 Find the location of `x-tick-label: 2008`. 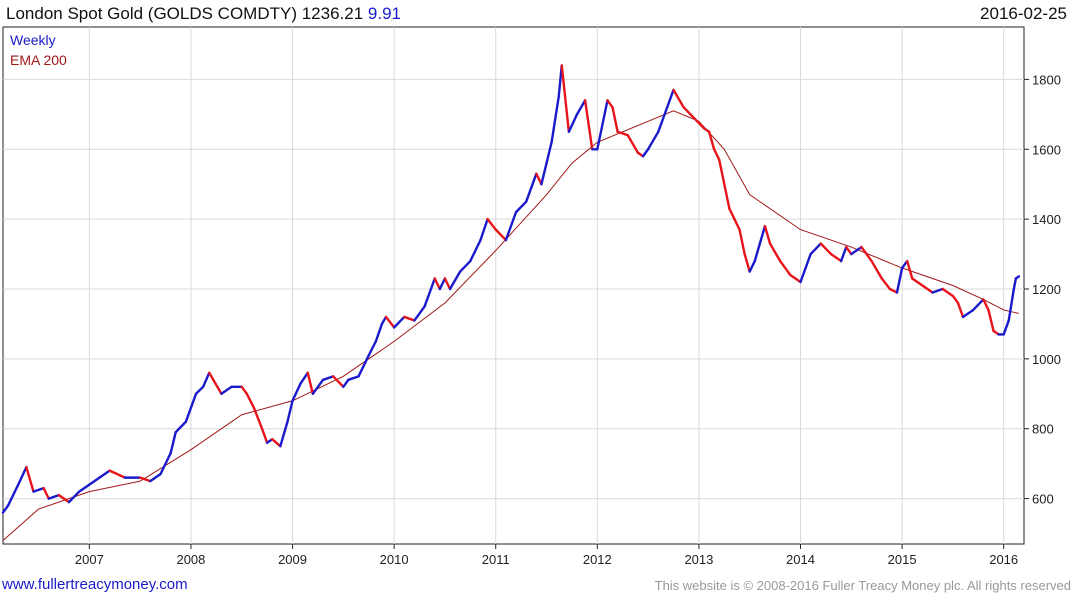

x-tick-label: 2008 is located at coordinates (190, 559).